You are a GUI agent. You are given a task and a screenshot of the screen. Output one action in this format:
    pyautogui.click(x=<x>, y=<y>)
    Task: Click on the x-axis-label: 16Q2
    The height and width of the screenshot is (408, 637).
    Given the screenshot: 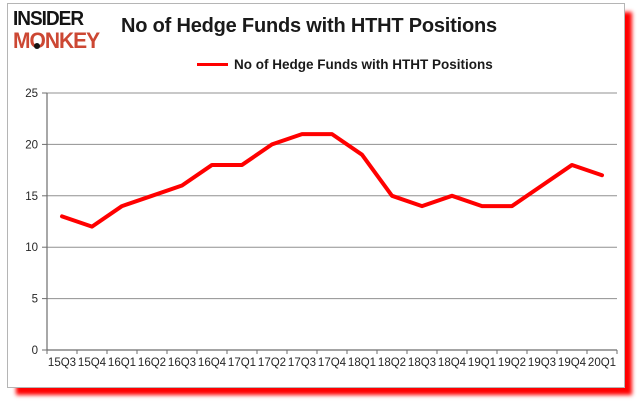 What is the action you would take?
    pyautogui.click(x=152, y=363)
    